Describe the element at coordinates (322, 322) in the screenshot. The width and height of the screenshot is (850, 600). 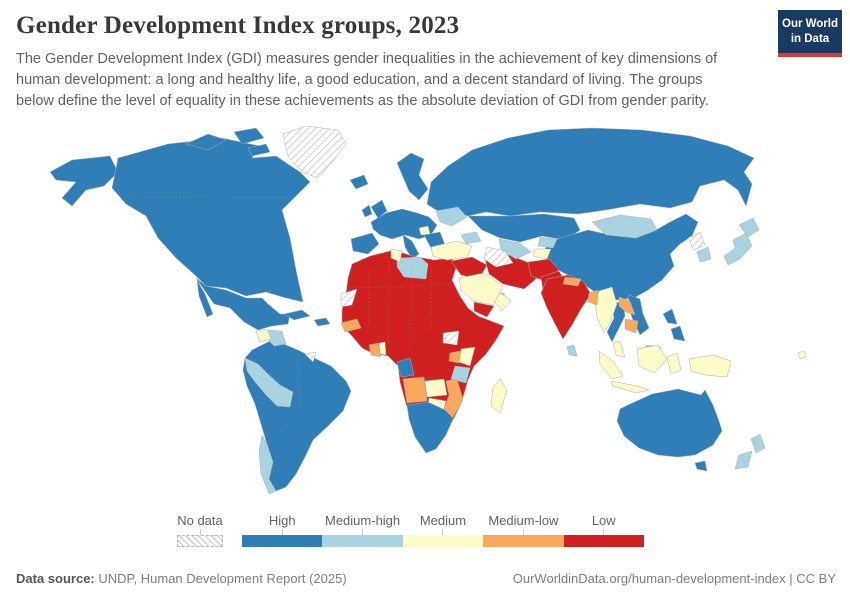
I see `map-hispaniola` at that location.